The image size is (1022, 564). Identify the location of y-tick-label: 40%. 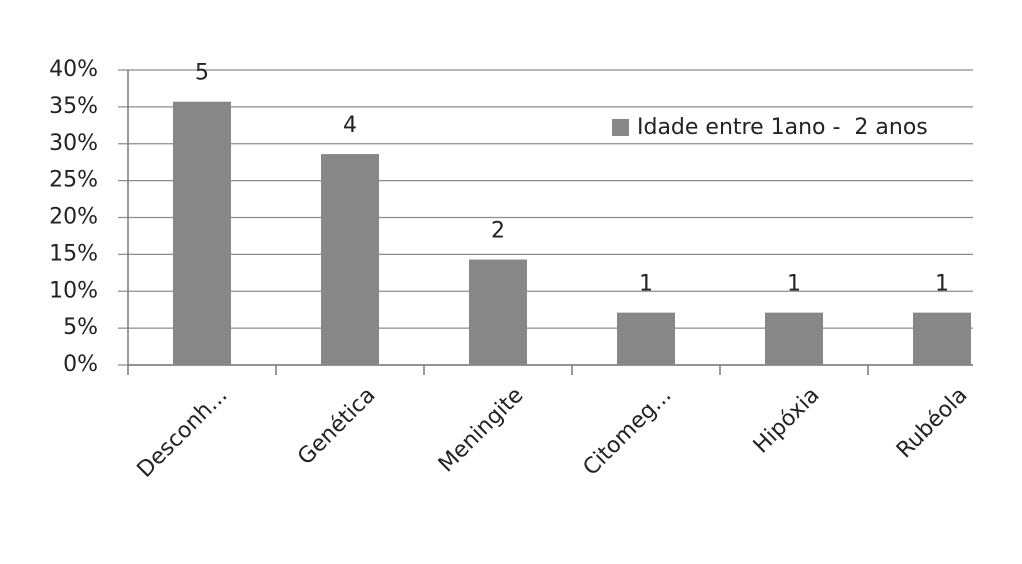
(73, 69).